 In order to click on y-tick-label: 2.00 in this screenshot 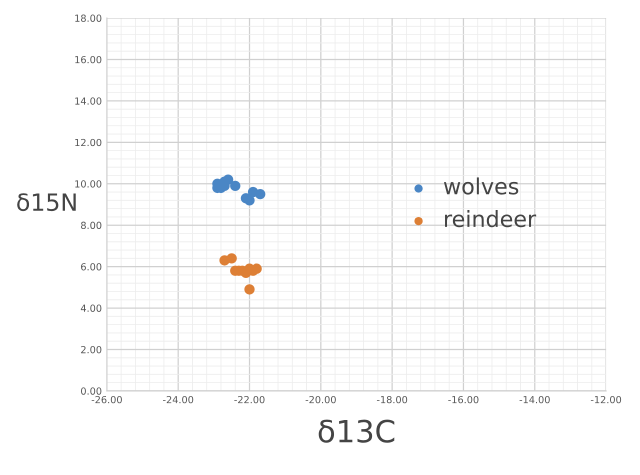, I will do `click(91, 350)`.